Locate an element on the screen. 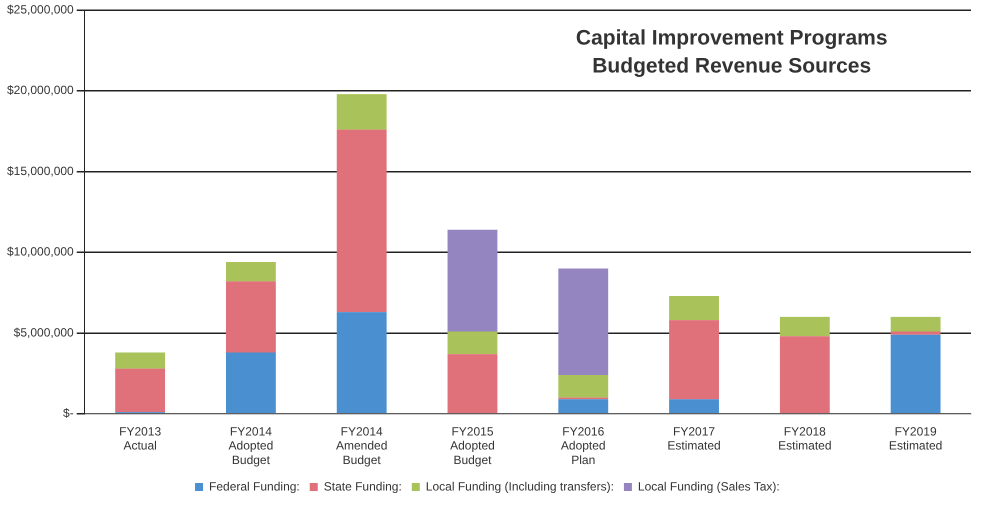  text: Capital Improvement Programs Budgeted Revenue Sources is located at coordinates (732, 52).